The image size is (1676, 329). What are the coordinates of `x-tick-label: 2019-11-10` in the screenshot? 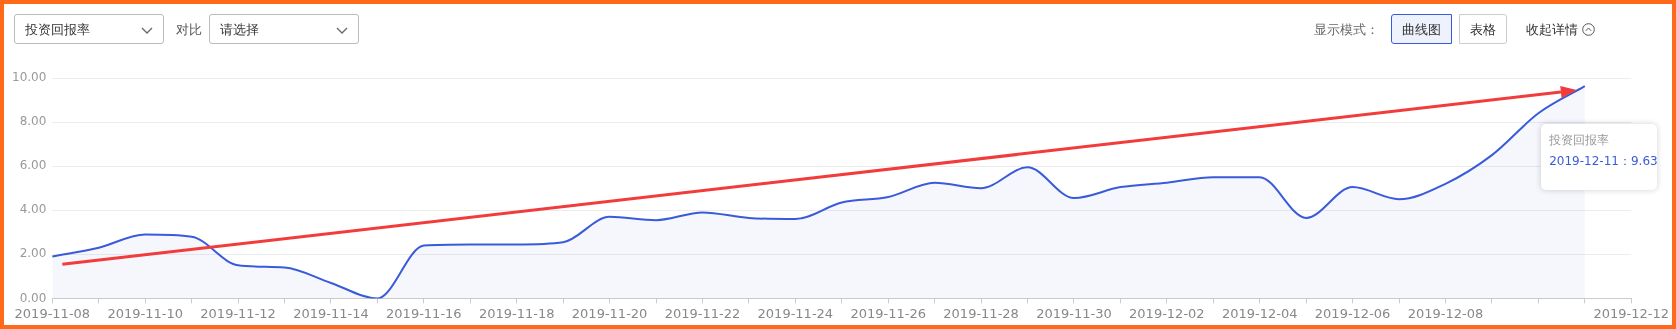 It's located at (145, 313).